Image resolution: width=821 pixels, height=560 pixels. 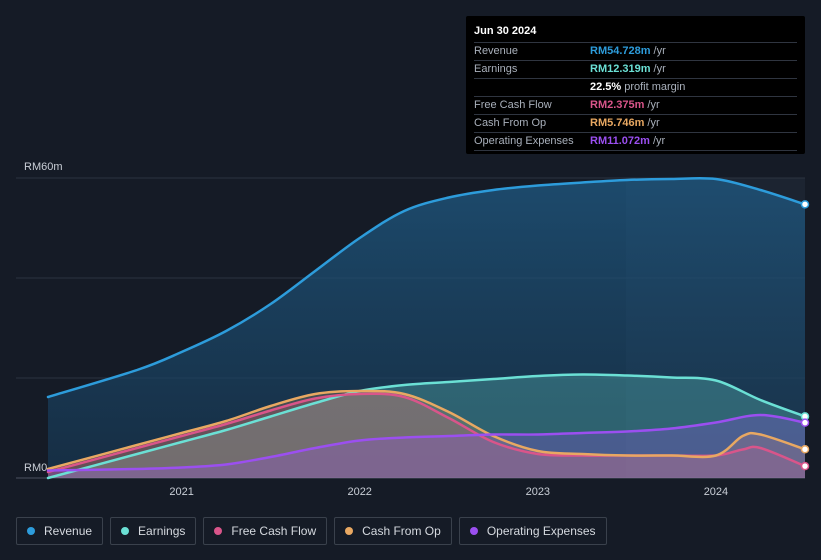 I want to click on legend-label: Operating Expenses, so click(x=541, y=531).